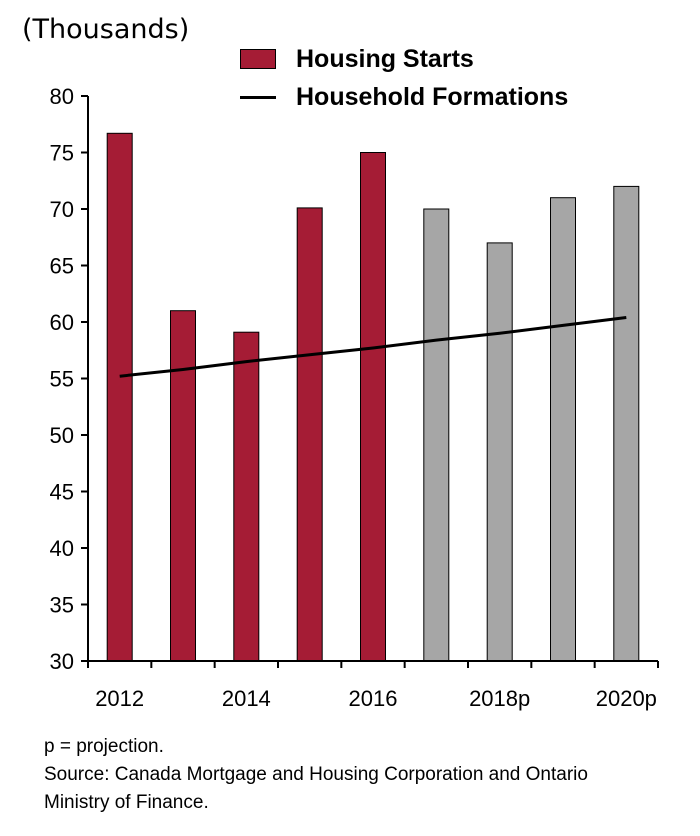 The width and height of the screenshot is (700, 836). I want to click on legend-label-household-formations: Household Formations, so click(432, 96).